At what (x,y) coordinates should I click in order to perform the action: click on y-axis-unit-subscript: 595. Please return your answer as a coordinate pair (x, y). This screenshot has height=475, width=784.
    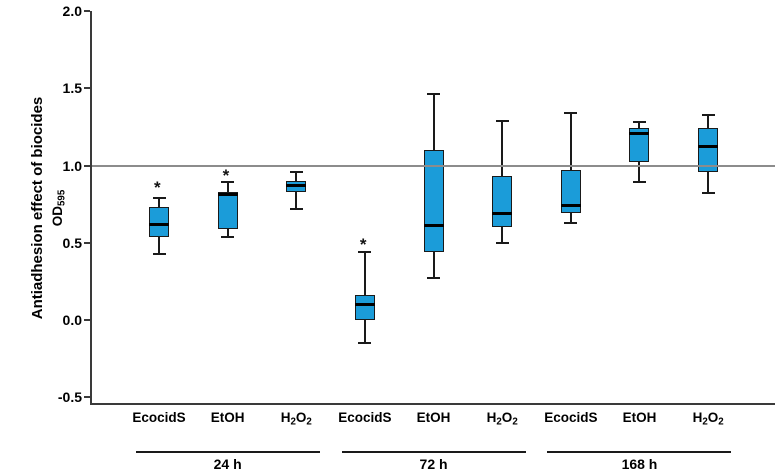
    Looking at the image, I should click on (62, 197).